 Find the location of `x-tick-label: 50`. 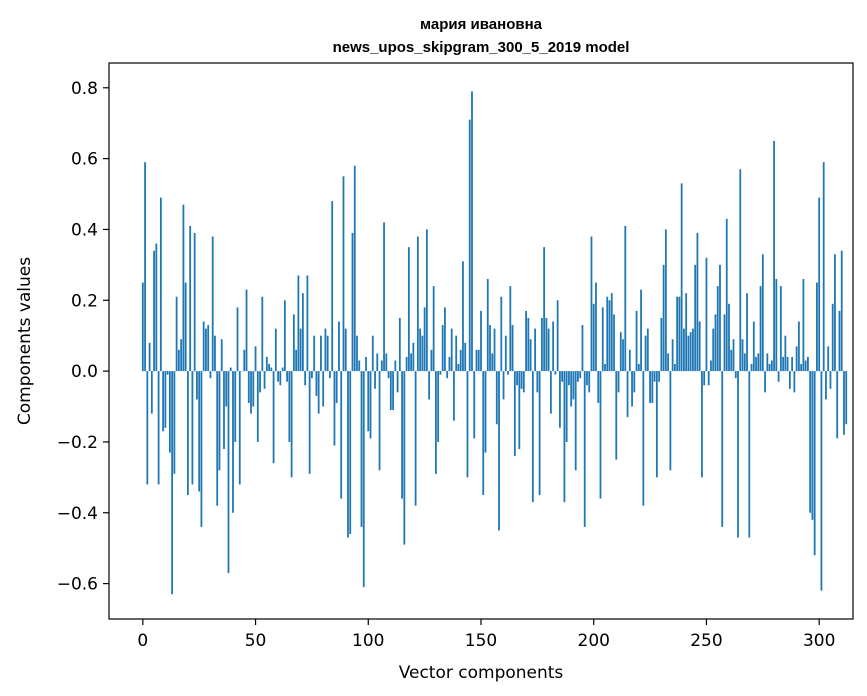

x-tick-label: 50 is located at coordinates (256, 641).